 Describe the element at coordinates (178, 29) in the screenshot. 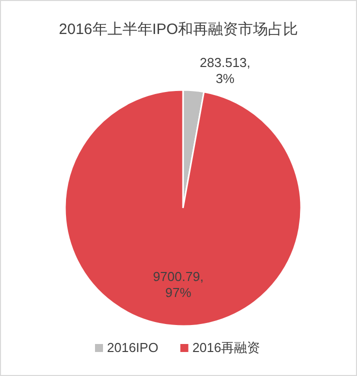

I see `title: 2016年上半年IPO和再融资市场占比` at that location.